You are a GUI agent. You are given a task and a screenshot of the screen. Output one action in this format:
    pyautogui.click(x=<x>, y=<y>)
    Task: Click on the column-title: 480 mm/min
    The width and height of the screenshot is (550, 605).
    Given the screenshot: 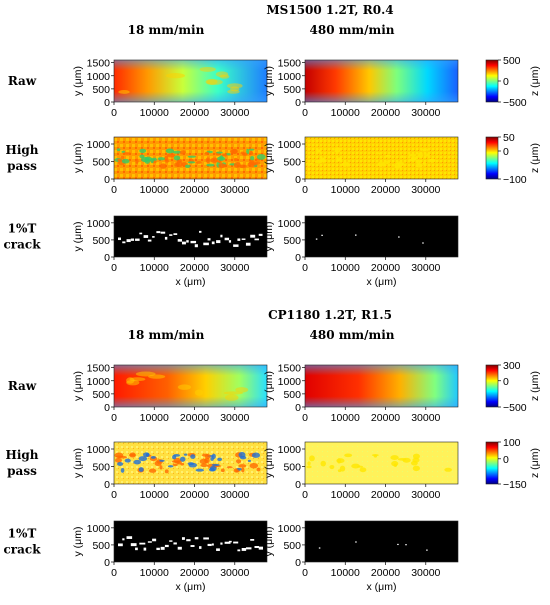 What is the action you would take?
    pyautogui.click(x=352, y=30)
    